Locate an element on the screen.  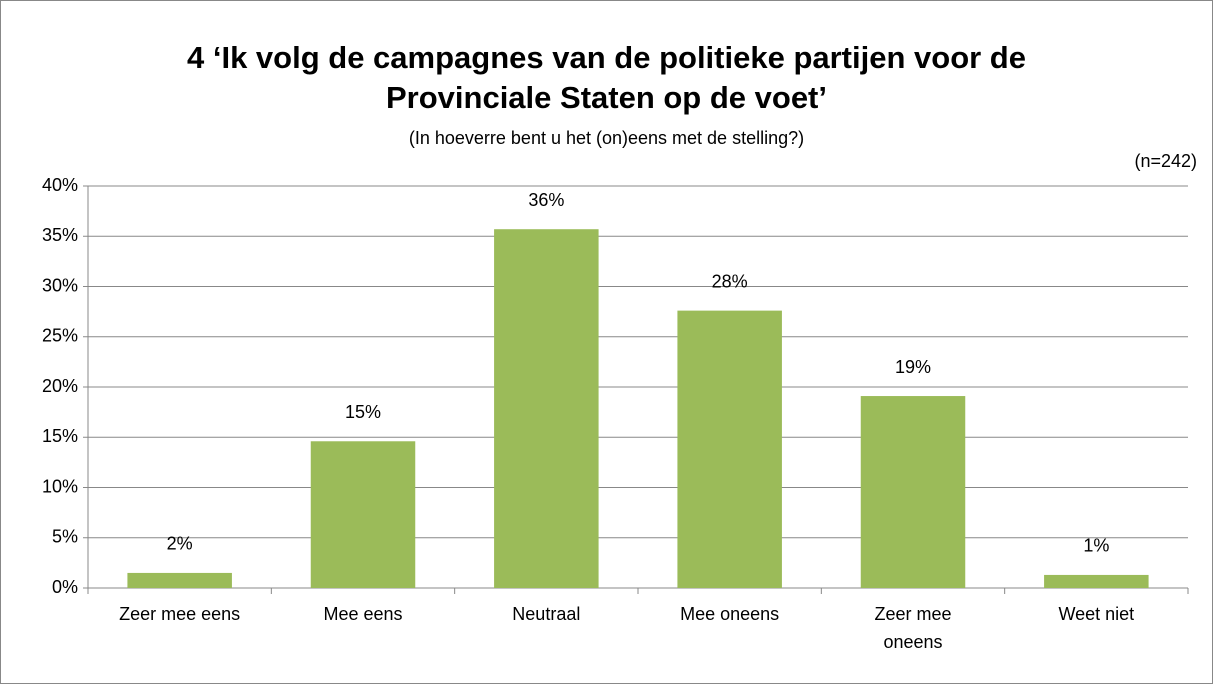
y-tick-label: 30% is located at coordinates (60, 285).